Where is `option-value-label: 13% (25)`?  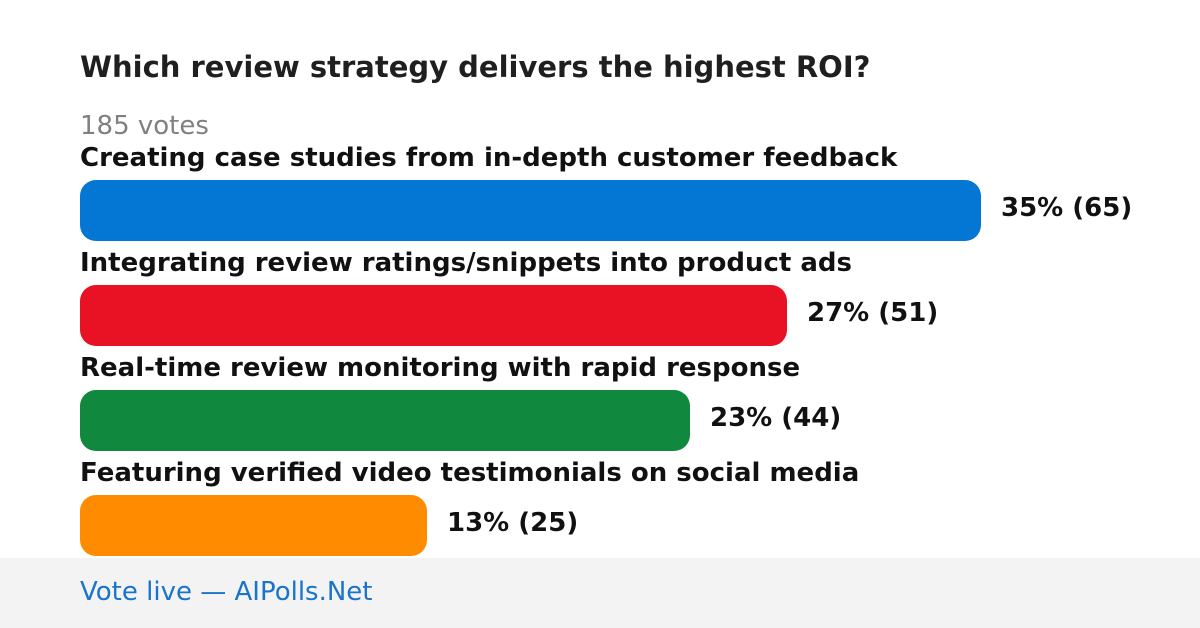 option-value-label: 13% (25) is located at coordinates (513, 523).